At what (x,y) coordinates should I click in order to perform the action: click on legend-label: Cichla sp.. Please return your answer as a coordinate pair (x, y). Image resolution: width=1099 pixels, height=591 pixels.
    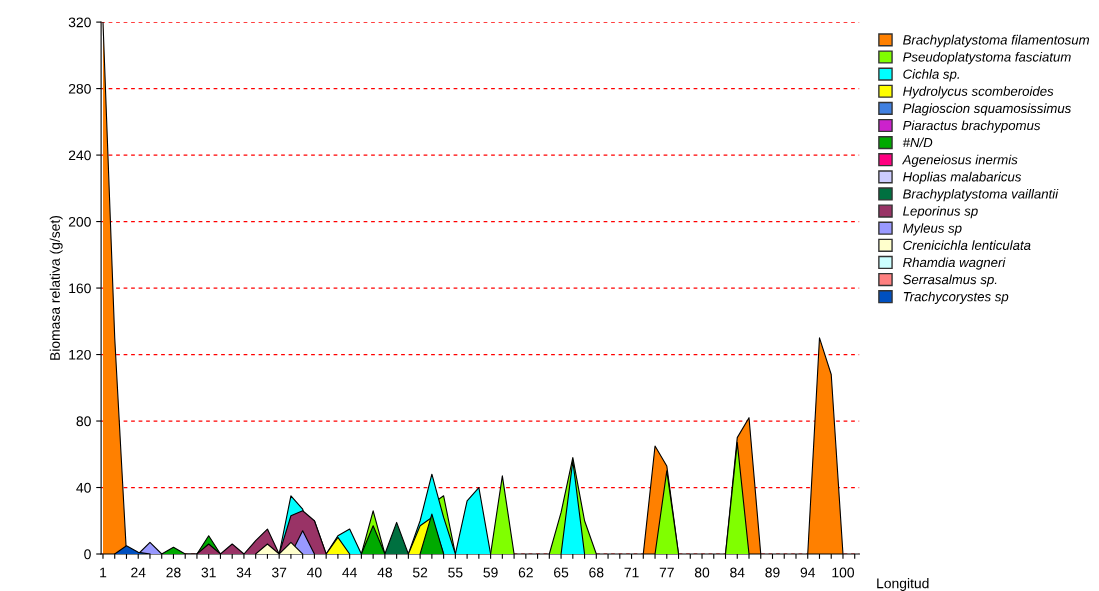
    Looking at the image, I should click on (931, 75).